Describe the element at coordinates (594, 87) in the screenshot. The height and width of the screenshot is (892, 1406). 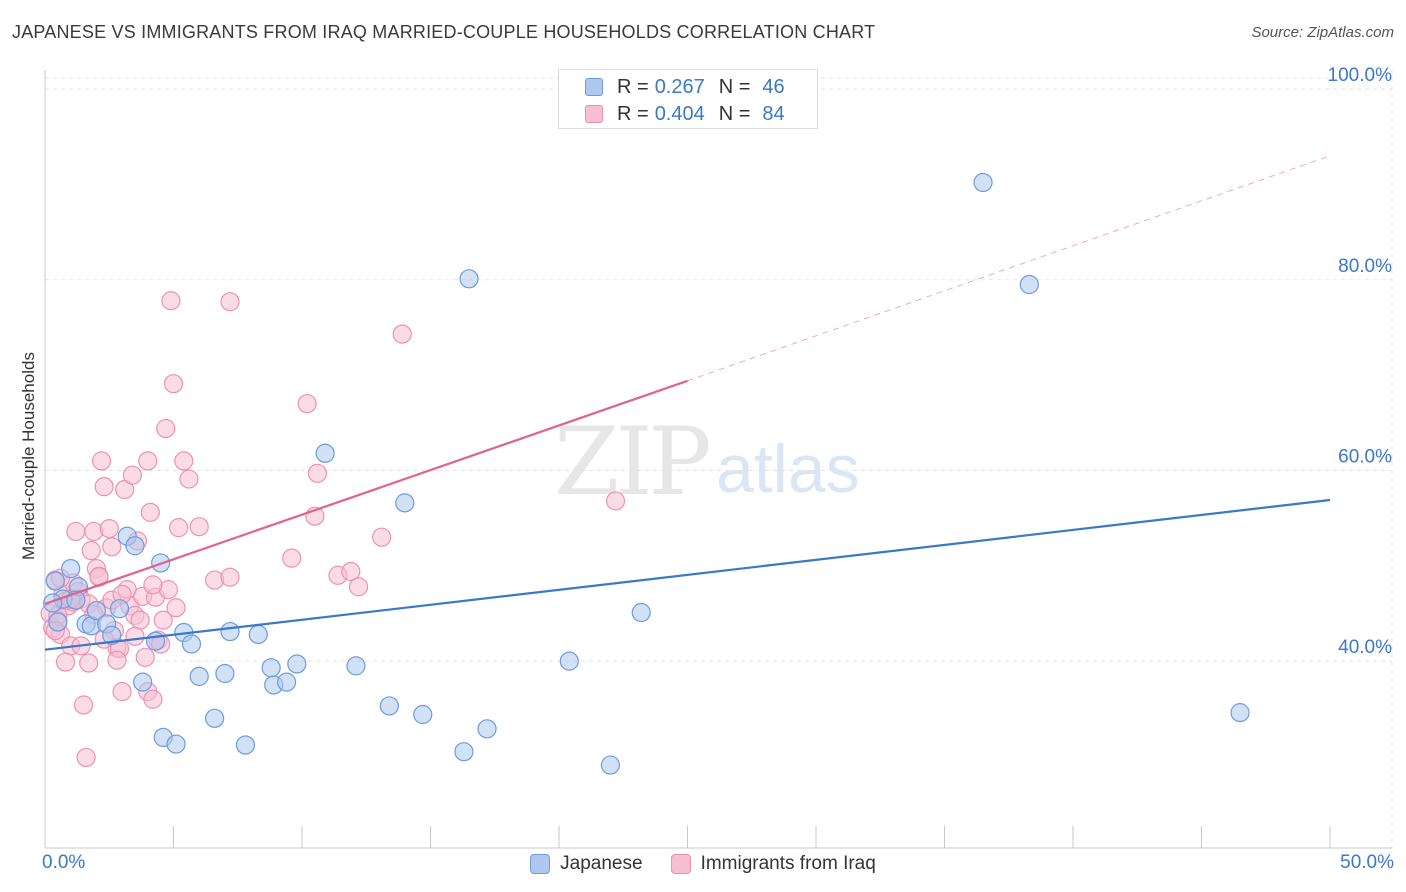
I see `japanese-swatch` at that location.